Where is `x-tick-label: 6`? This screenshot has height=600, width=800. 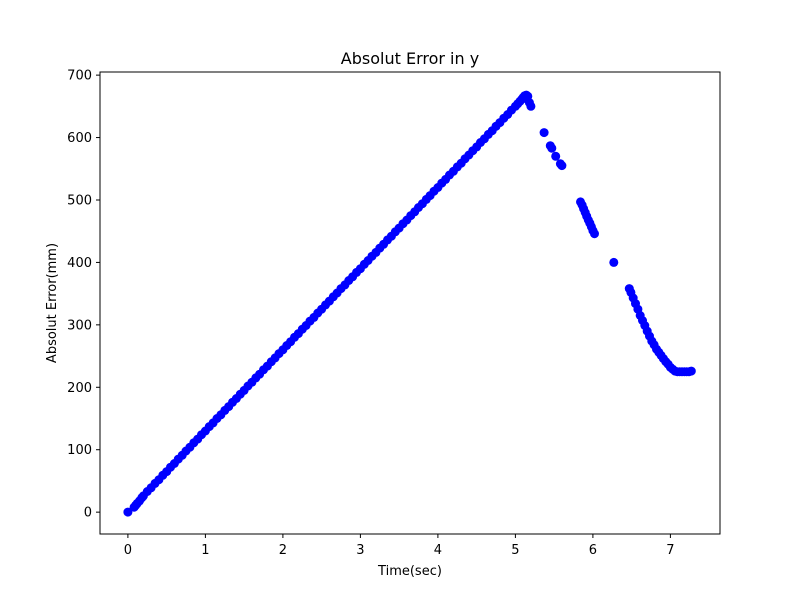 x-tick-label: 6 is located at coordinates (593, 550).